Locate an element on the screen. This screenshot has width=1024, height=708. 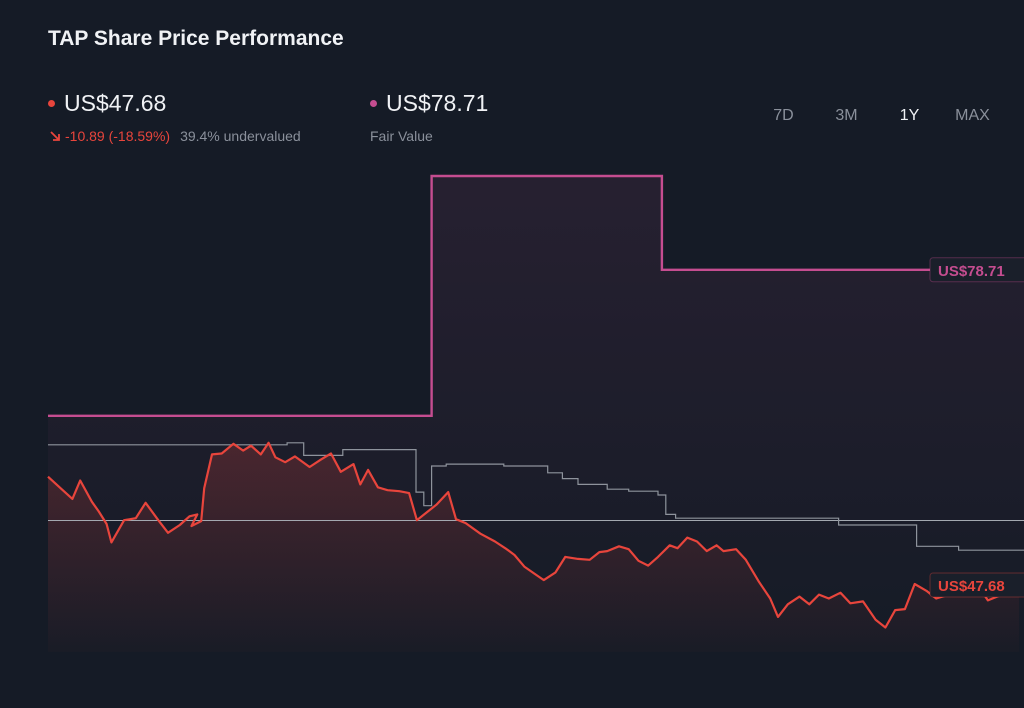
range-1y-button: 1Y is located at coordinates (909, 115).